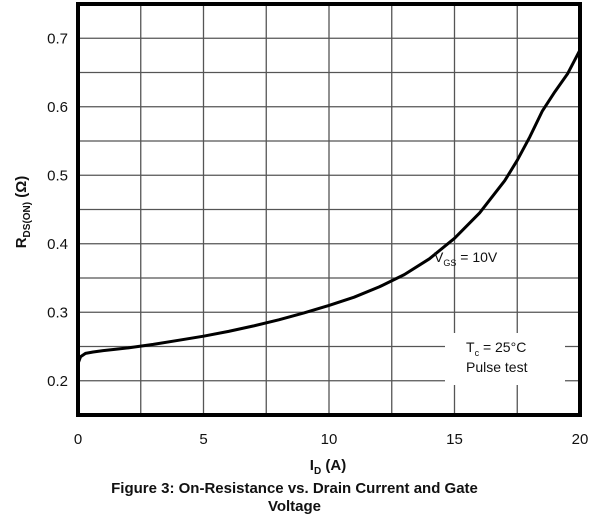 This screenshot has width=589, height=520. I want to click on x-tick-label: 0, so click(78, 439).